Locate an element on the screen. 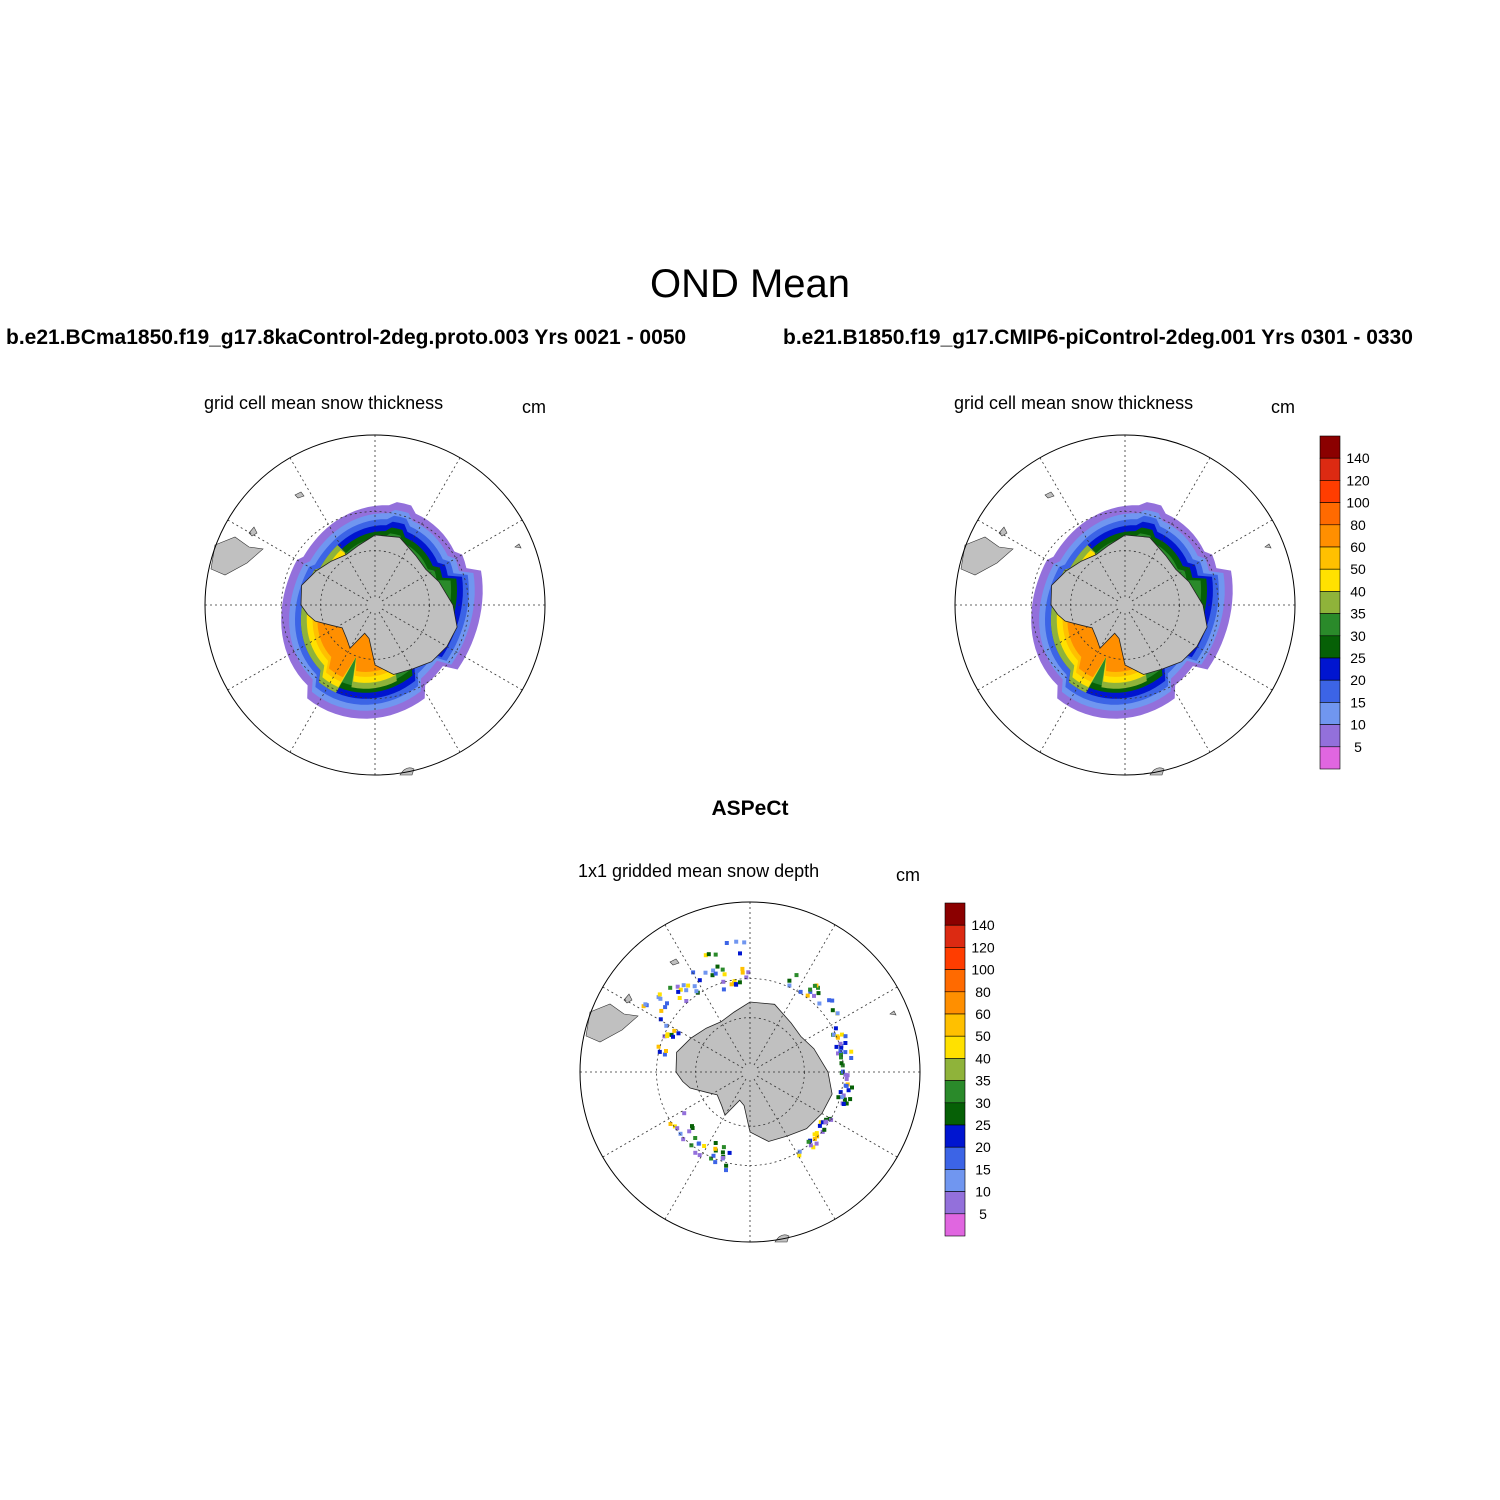 This screenshot has width=1500, height=1500. colorbar-tick-label: 50 is located at coordinates (1358, 569).